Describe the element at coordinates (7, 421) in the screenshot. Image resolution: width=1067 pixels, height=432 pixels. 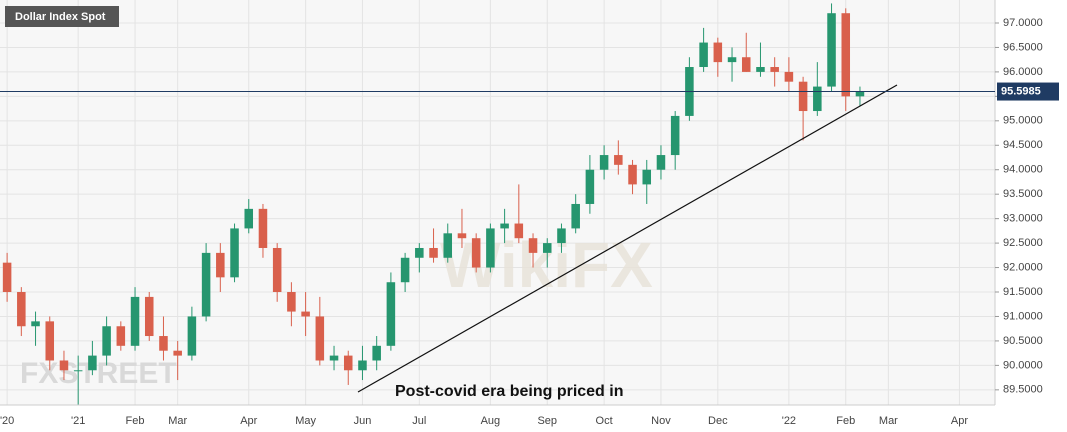
I see `x-tick-label: '20` at that location.